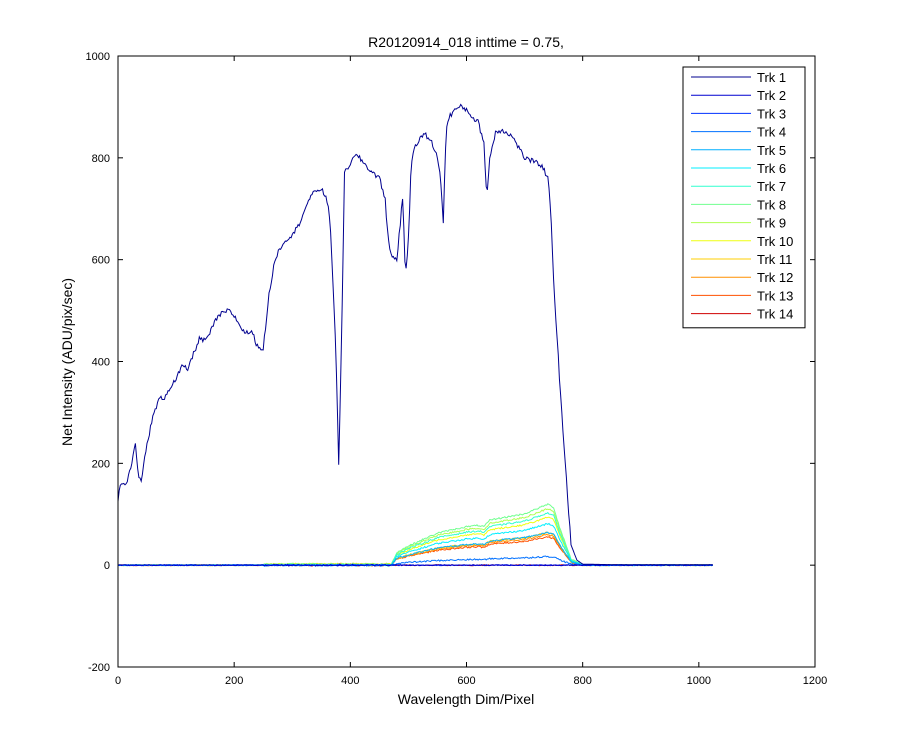 The image size is (900, 750). Describe the element at coordinates (234, 681) in the screenshot. I see `x-tick-label: 200` at that location.